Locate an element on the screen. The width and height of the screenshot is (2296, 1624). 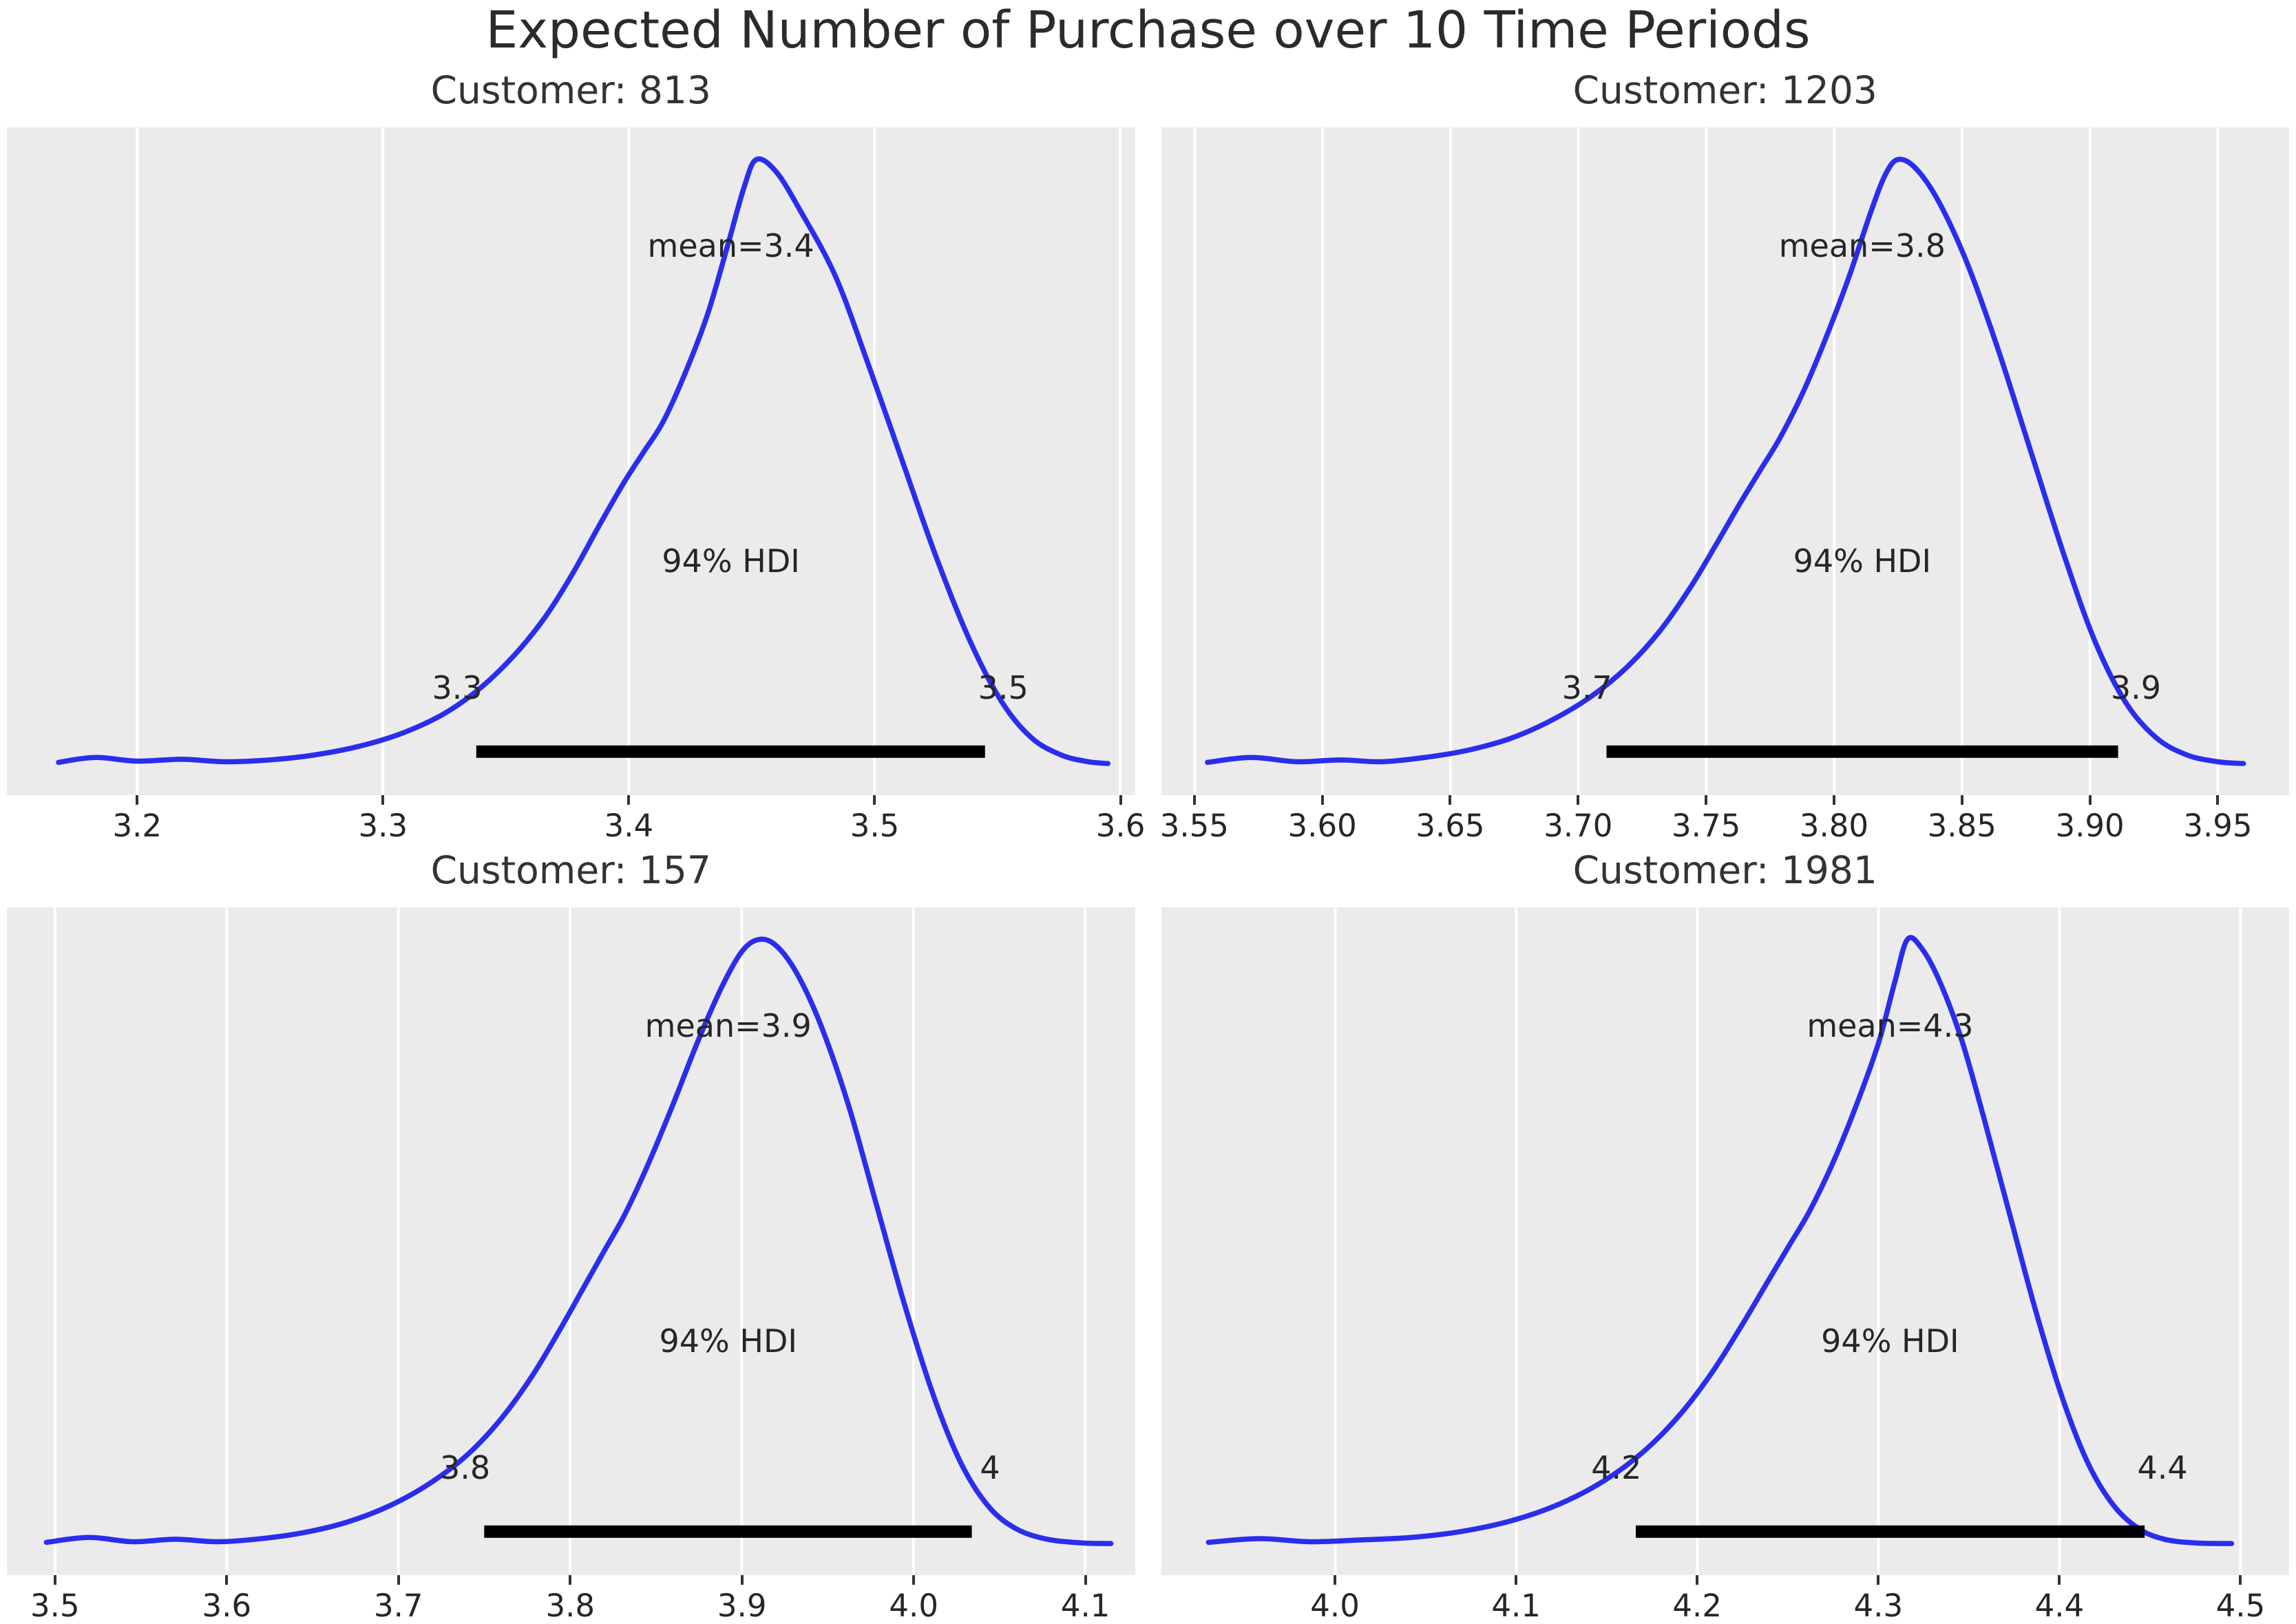
hdi-upper-label: 3.9 is located at coordinates (2136, 688).